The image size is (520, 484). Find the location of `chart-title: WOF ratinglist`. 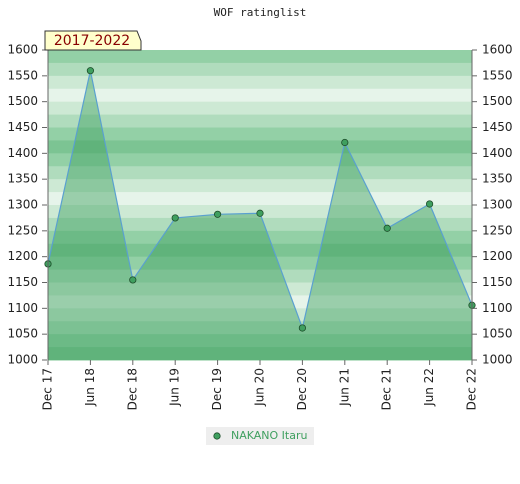

chart-title: WOF ratinglist is located at coordinates (260, 12).